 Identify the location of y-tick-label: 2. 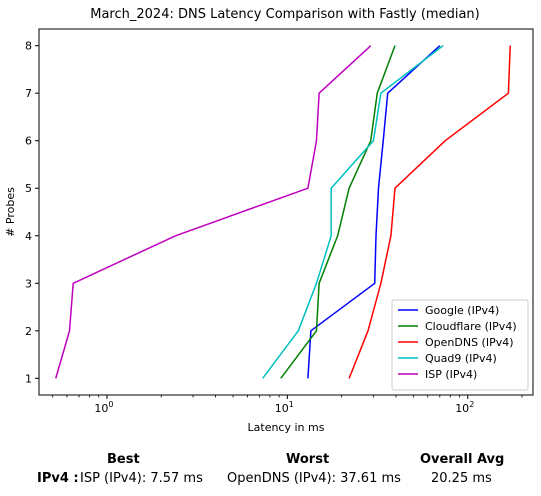
(28, 331).